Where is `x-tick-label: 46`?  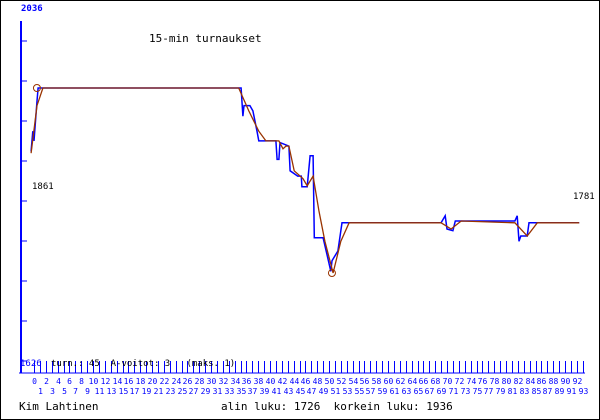
x-tick-label: 46 is located at coordinates (306, 381).